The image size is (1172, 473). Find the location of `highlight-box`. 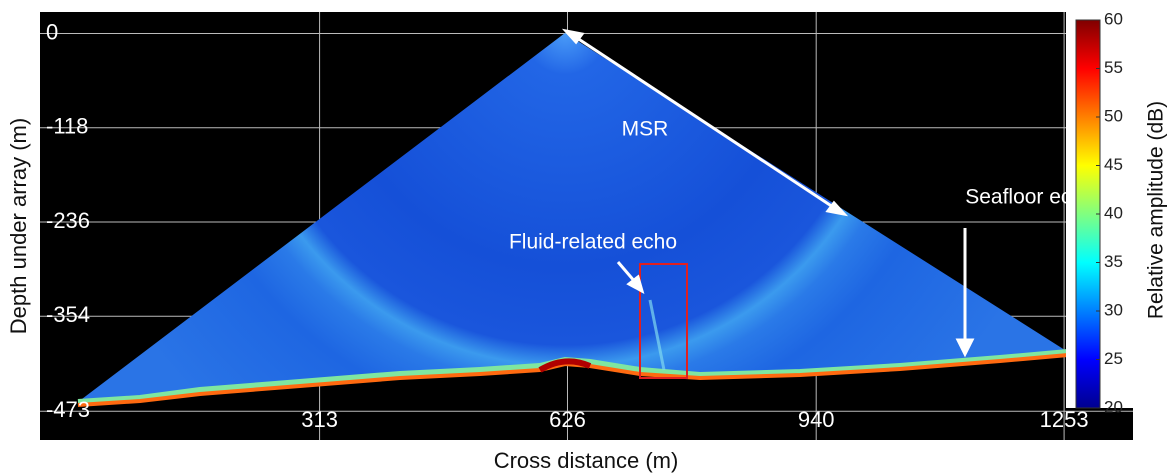

highlight-box is located at coordinates (663, 321).